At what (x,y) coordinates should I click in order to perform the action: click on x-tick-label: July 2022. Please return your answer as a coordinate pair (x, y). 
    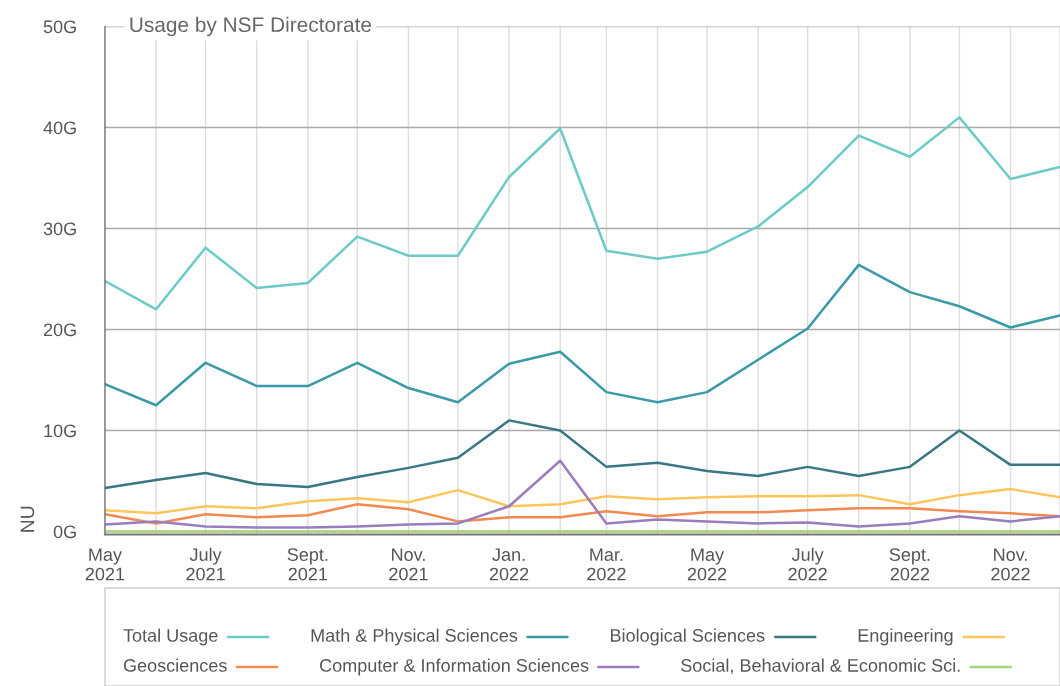
    Looking at the image, I should click on (807, 564).